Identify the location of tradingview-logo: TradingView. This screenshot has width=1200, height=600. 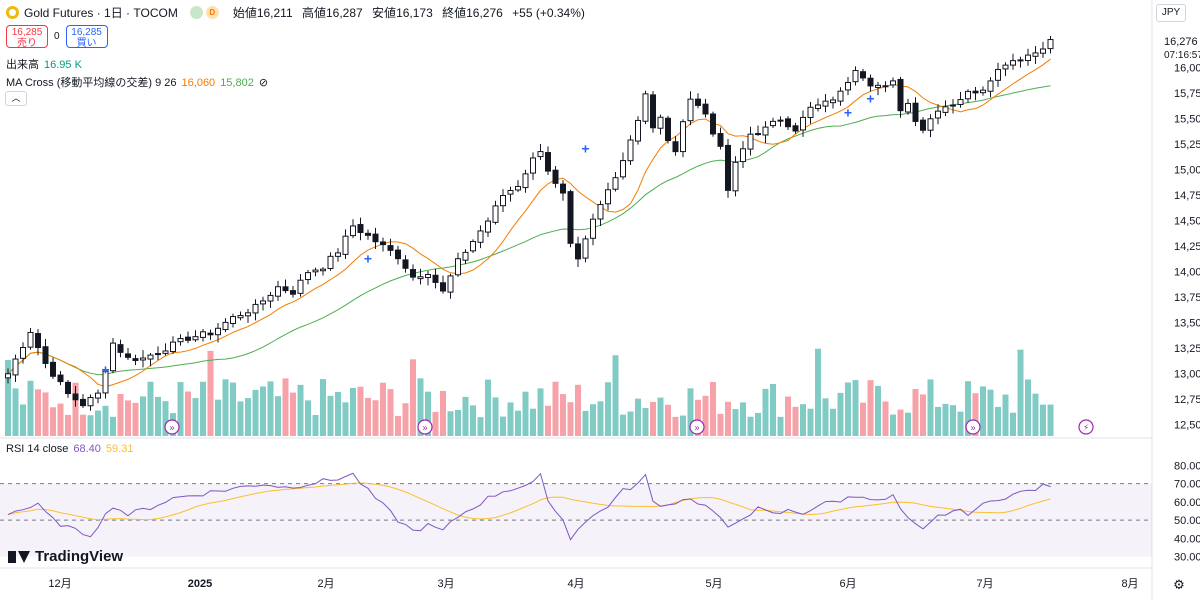
(65, 556).